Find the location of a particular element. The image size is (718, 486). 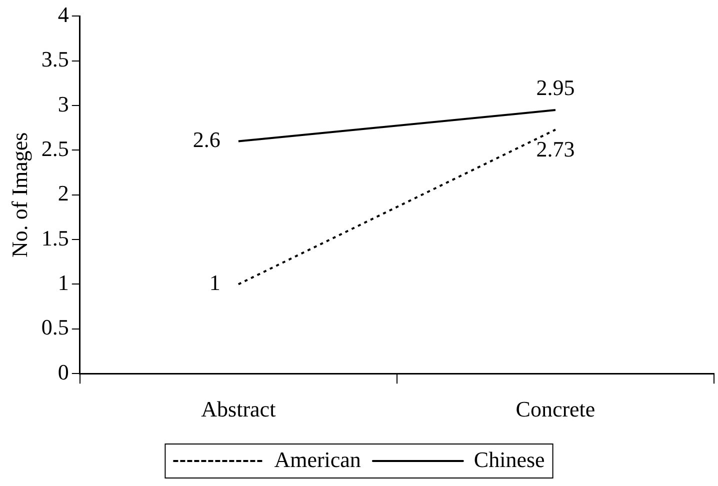

x-tick-label: Concrete is located at coordinates (556, 409).